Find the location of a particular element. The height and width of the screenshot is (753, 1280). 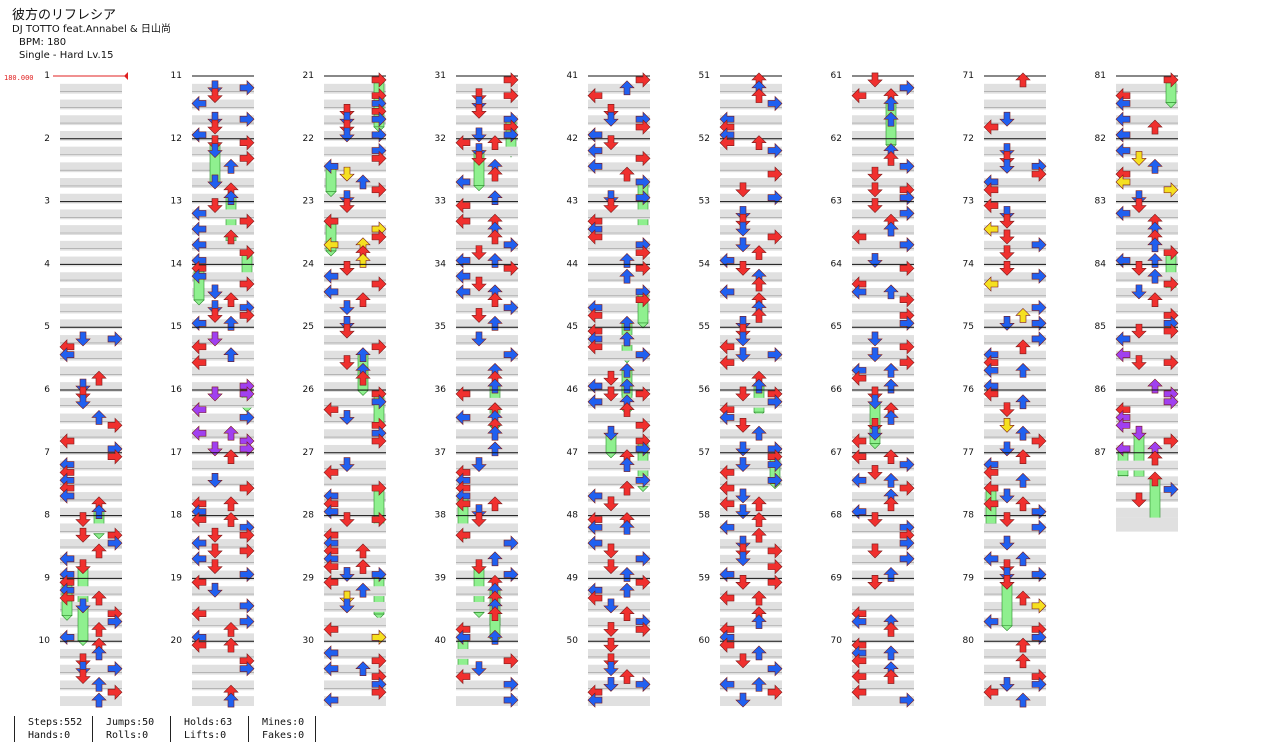

measure-number: 16 is located at coordinates (177, 390).